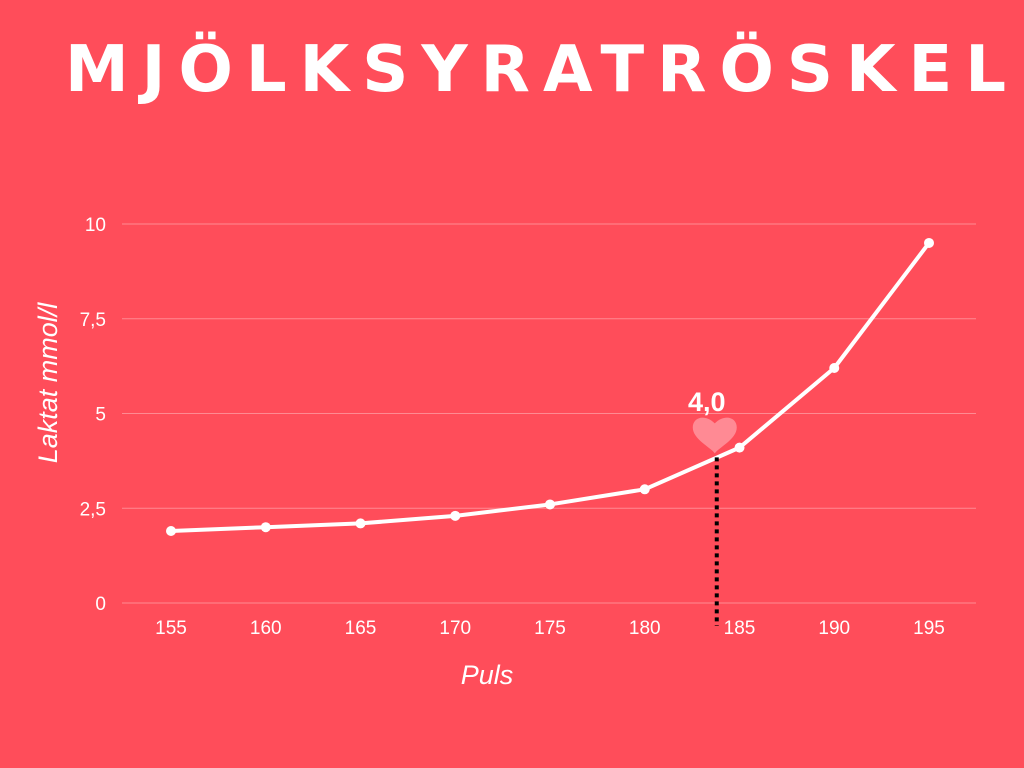  What do you see at coordinates (834, 628) in the screenshot?
I see `x-tick-label: 190` at bounding box center [834, 628].